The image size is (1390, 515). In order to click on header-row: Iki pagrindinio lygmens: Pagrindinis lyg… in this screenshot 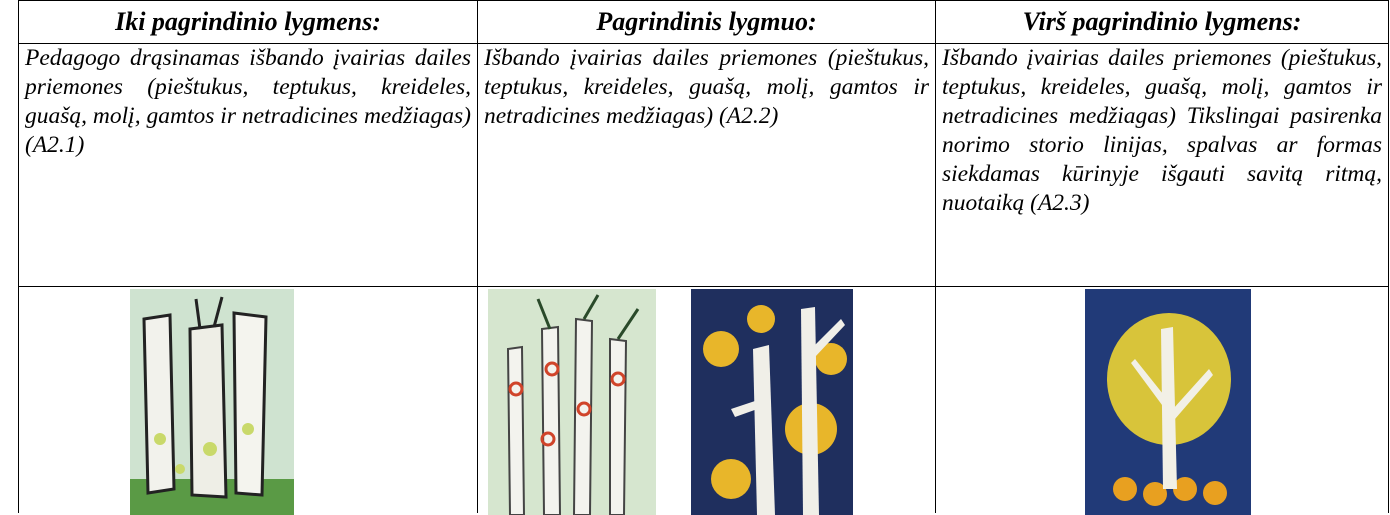, I will do `click(703, 22)`.